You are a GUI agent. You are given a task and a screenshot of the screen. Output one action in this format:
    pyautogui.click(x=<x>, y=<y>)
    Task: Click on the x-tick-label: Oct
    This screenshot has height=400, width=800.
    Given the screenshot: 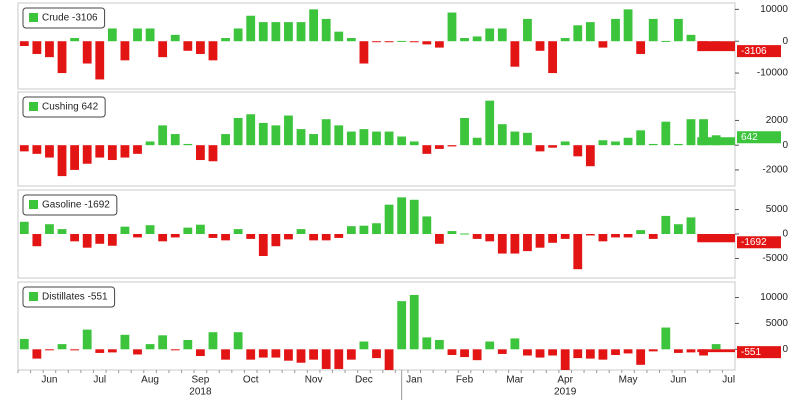 What is the action you would take?
    pyautogui.click(x=251, y=380)
    